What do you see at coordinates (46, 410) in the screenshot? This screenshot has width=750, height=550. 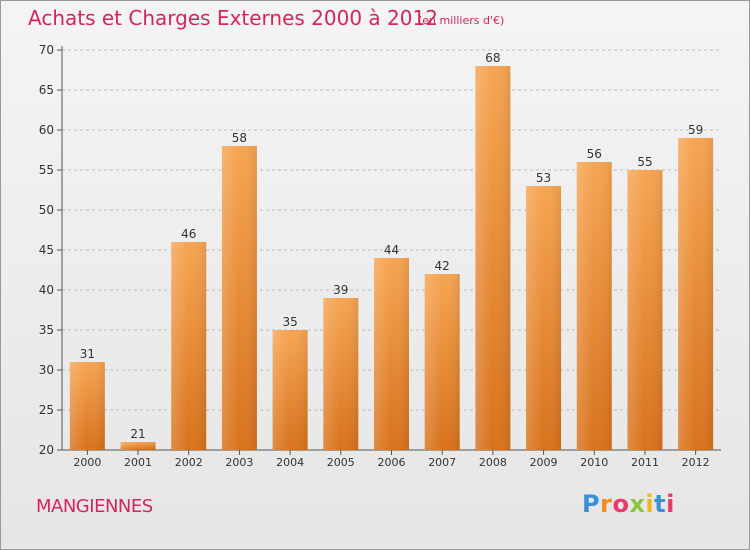 I see `y-tick-label: 25` at bounding box center [46, 410].